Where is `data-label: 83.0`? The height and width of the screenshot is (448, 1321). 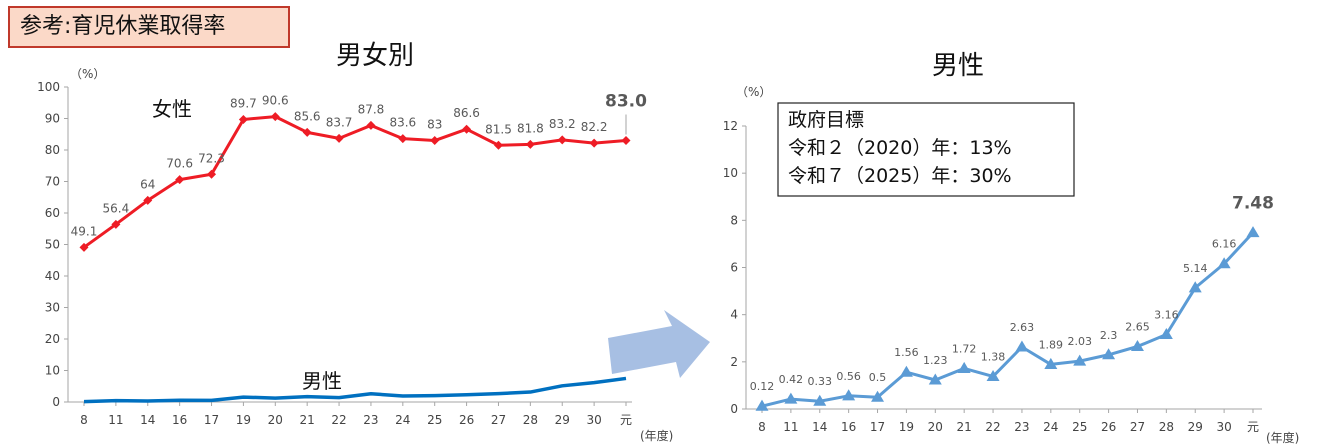
data-label: 83.0 is located at coordinates (626, 102).